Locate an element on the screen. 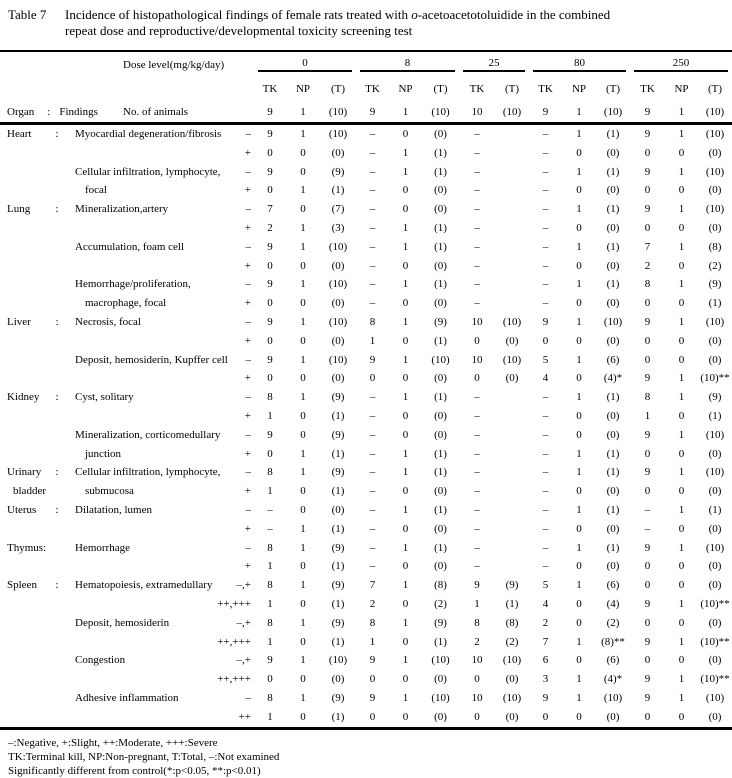  animal-count: 1 is located at coordinates (579, 113).